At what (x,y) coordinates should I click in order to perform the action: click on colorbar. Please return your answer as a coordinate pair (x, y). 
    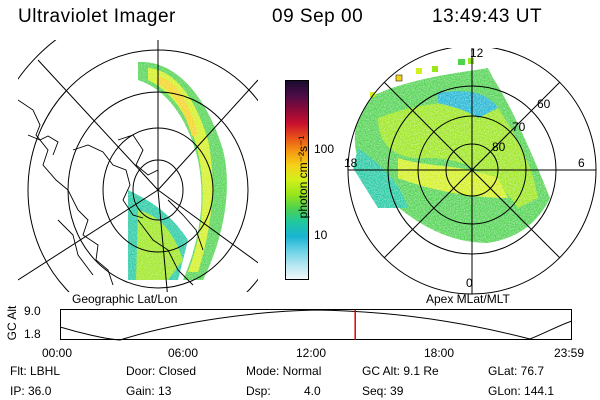
    Looking at the image, I should click on (297, 180).